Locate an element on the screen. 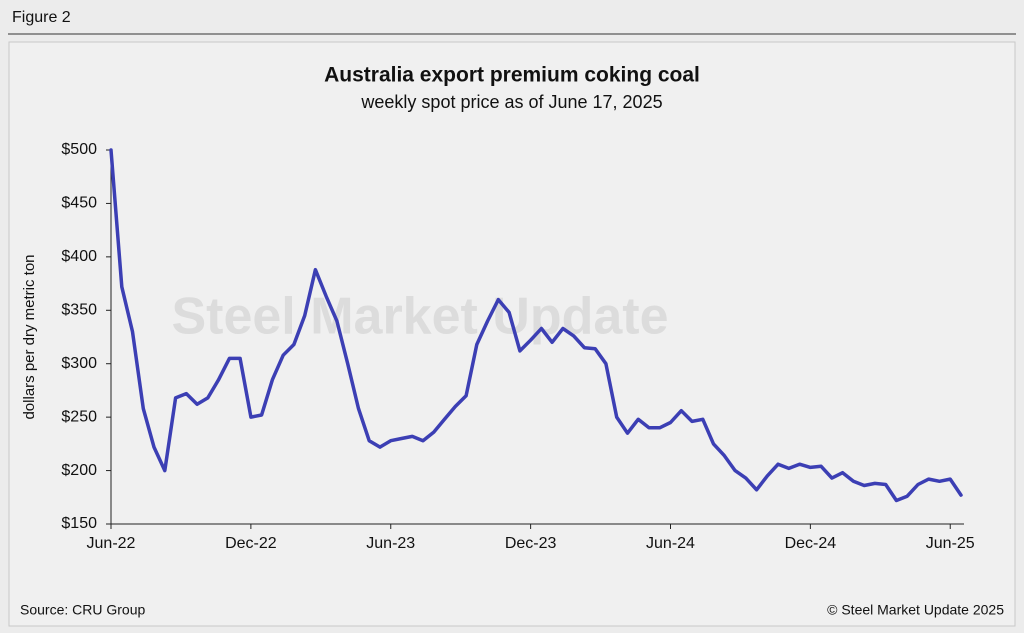  chart-title: Australia export premium coking coal is located at coordinates (512, 75).